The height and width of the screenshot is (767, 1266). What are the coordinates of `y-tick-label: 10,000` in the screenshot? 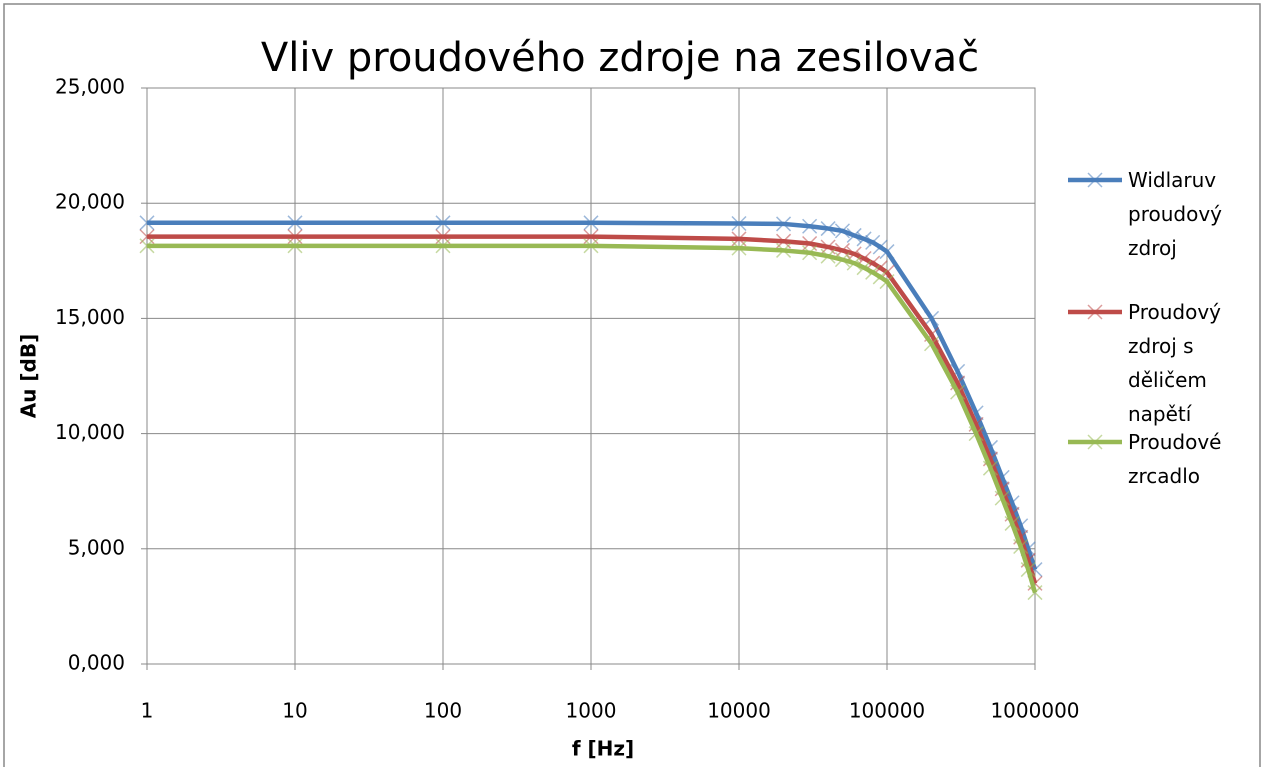 It's located at (90, 432).